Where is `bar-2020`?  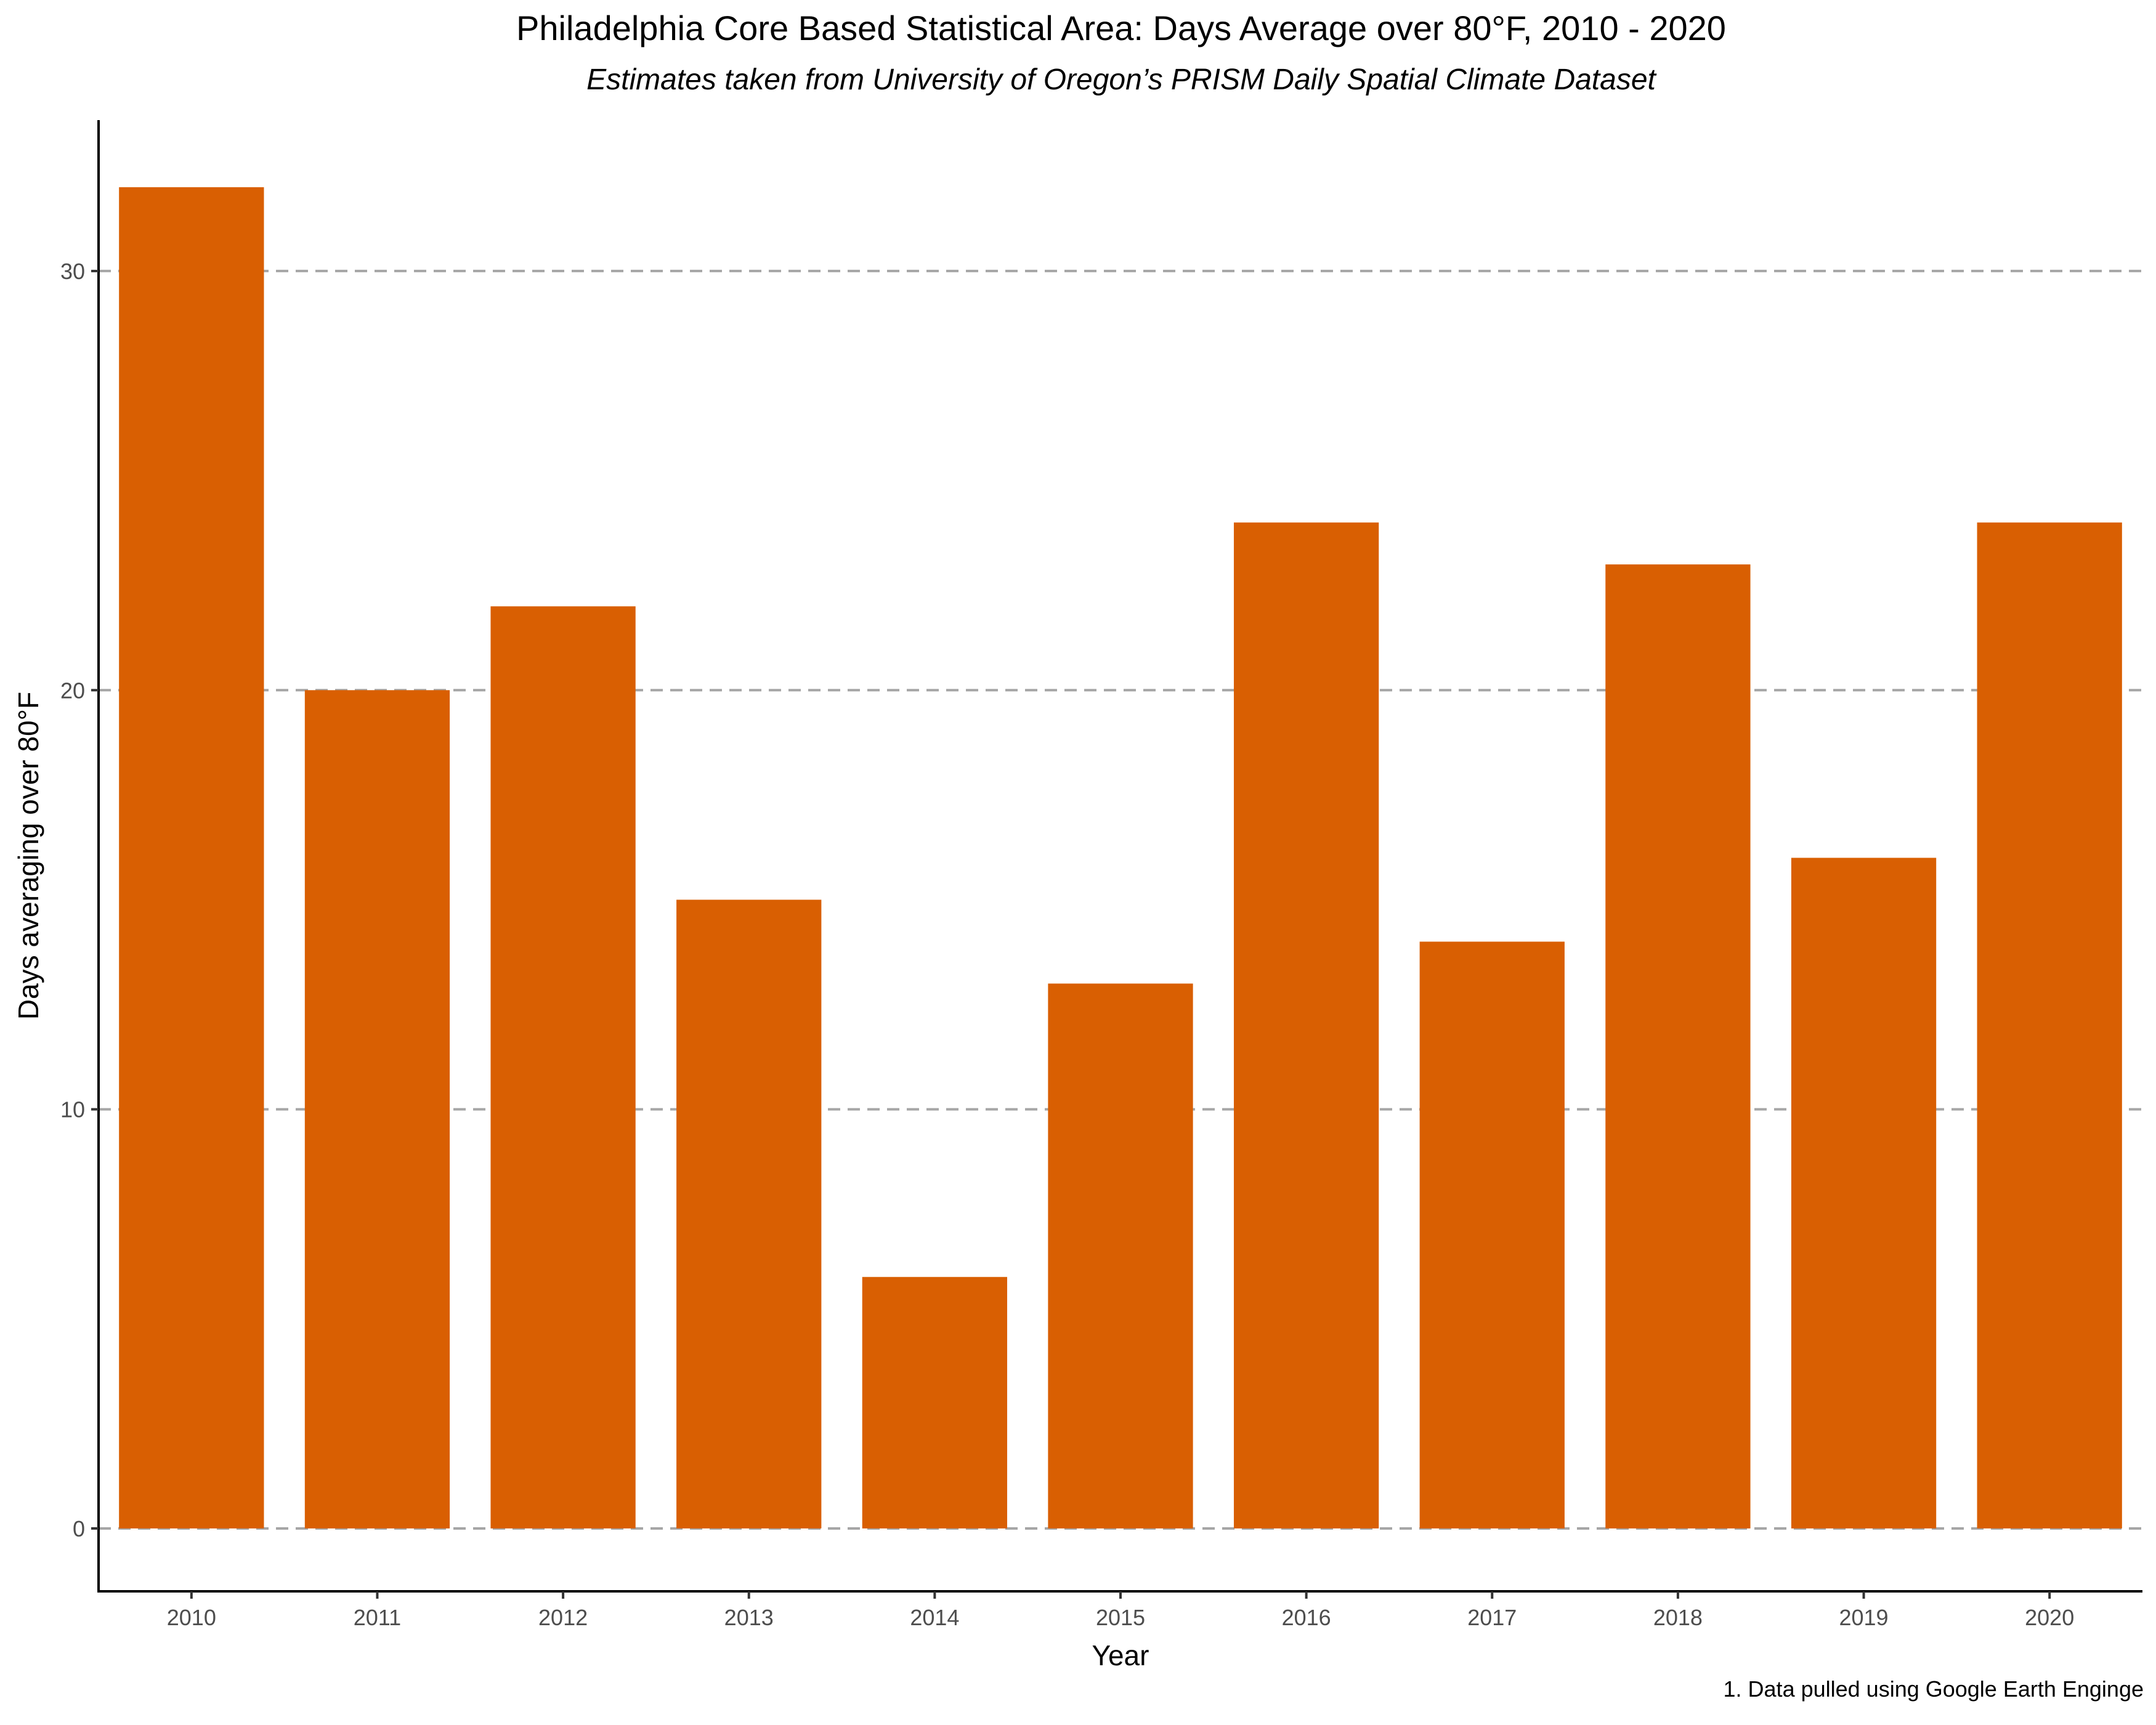 bar-2020 is located at coordinates (2049, 1025).